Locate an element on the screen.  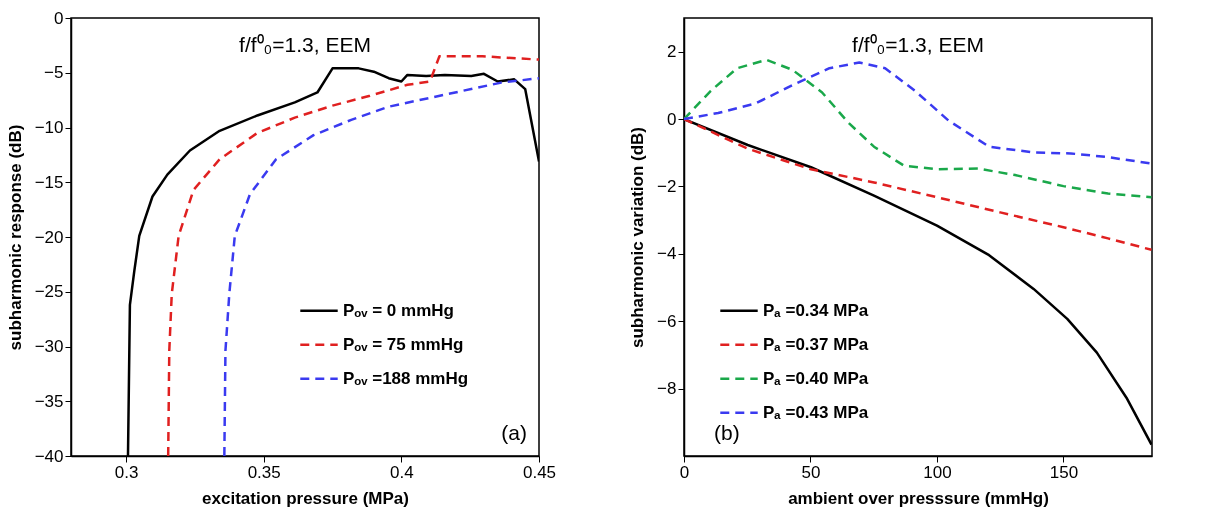
y-axis-title: subharmonic variation (dB) is located at coordinates (638, 237).